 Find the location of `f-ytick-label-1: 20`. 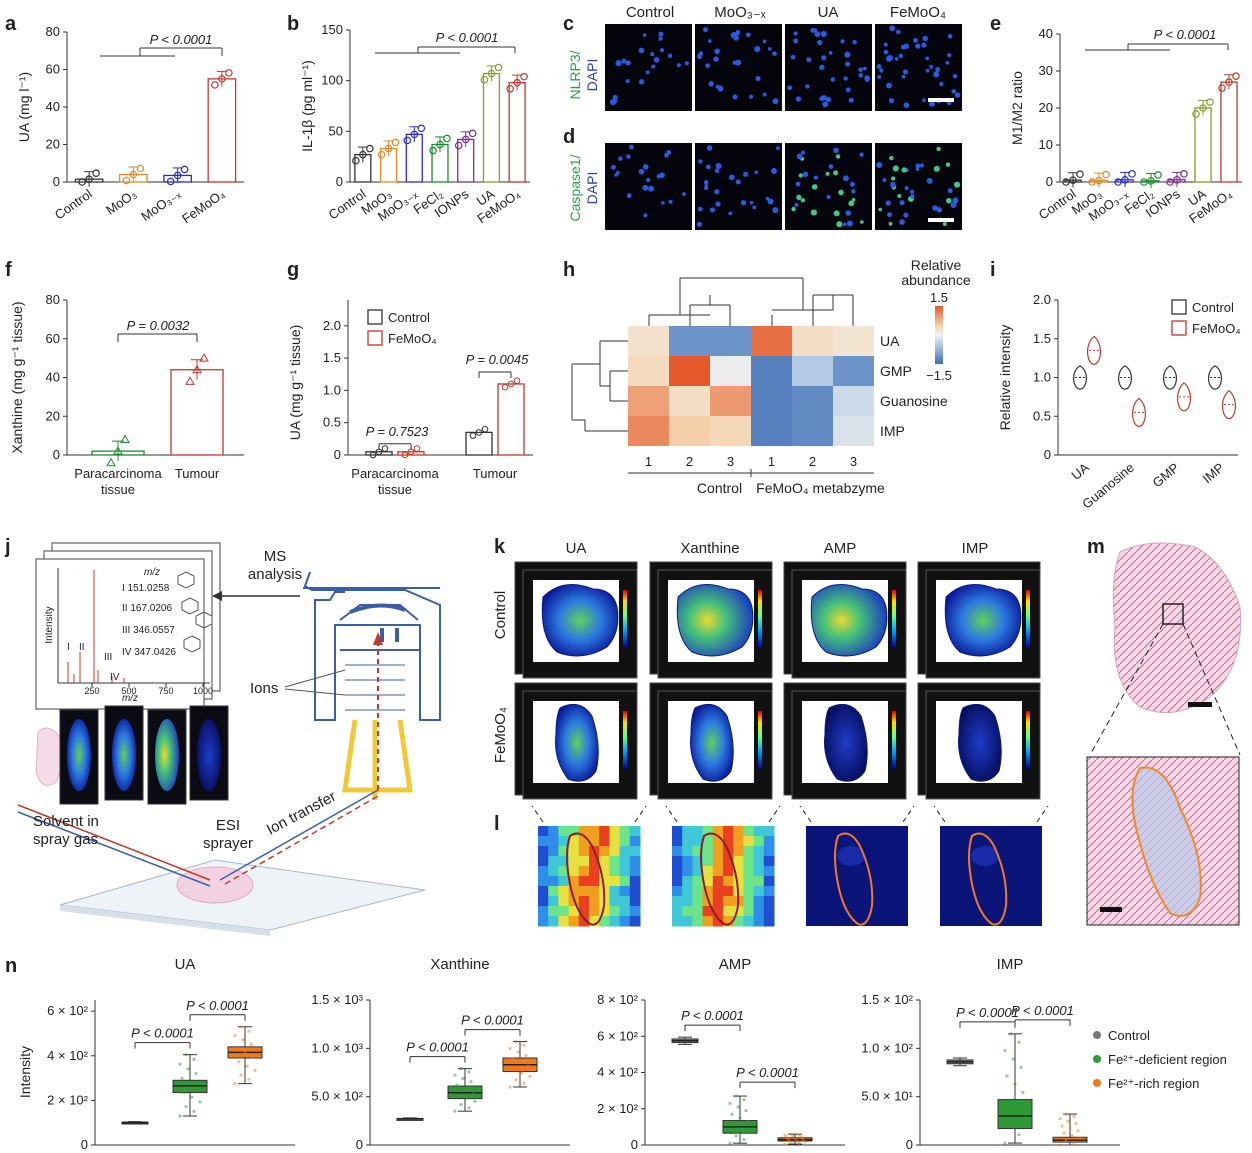

f-ytick-label-1: 20 is located at coordinates (53, 415).